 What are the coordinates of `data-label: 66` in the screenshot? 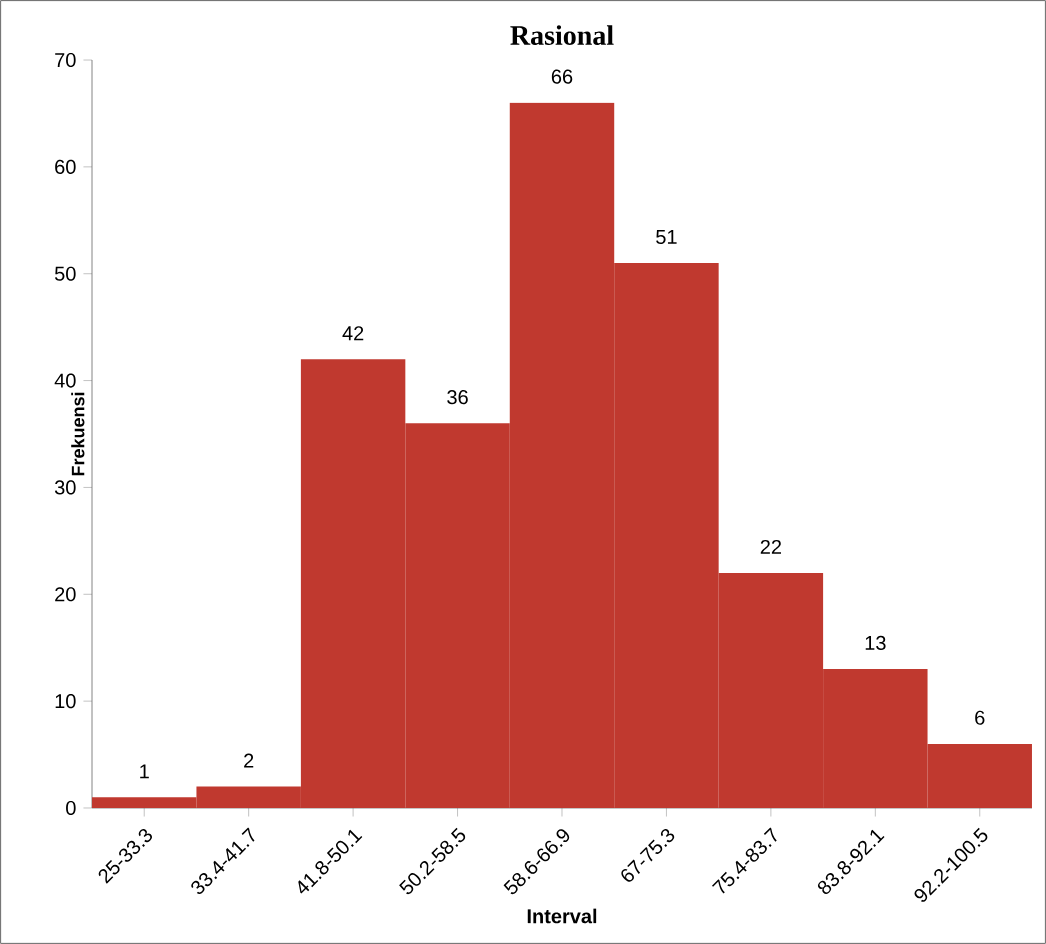 It's located at (562, 76).